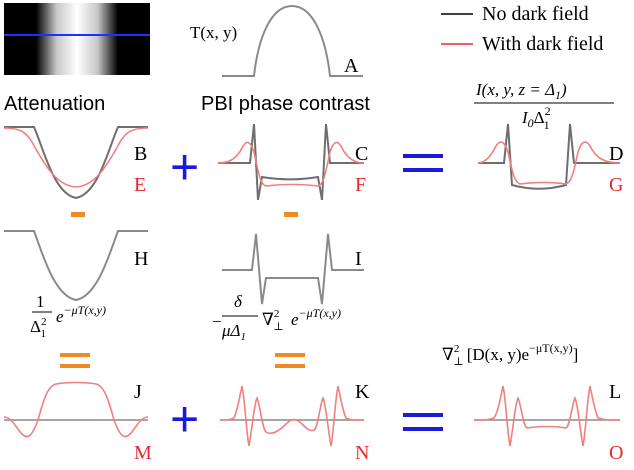 The width and height of the screenshot is (634, 470). I want to click on panel-b: B E, so click(76, 163).